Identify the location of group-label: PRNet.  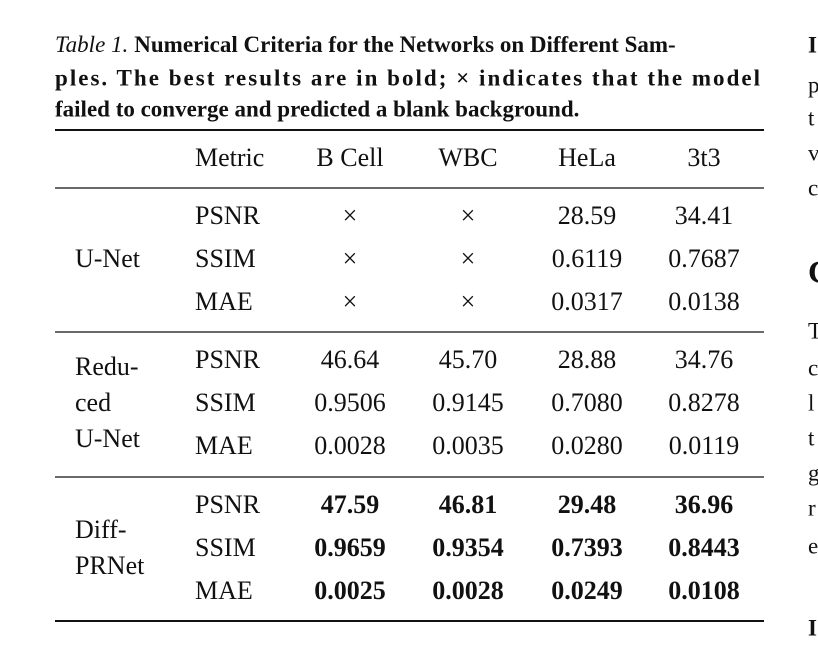
(110, 565).